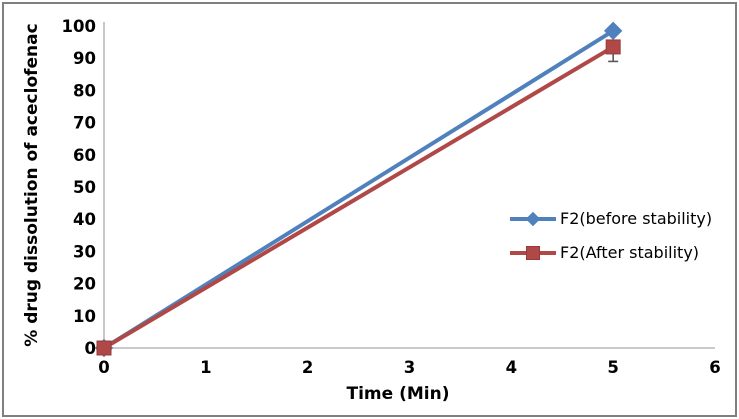 This screenshot has width=739, height=419. Describe the element at coordinates (636, 218) in the screenshot. I see `legend-item-label: F2(before stability)` at that location.